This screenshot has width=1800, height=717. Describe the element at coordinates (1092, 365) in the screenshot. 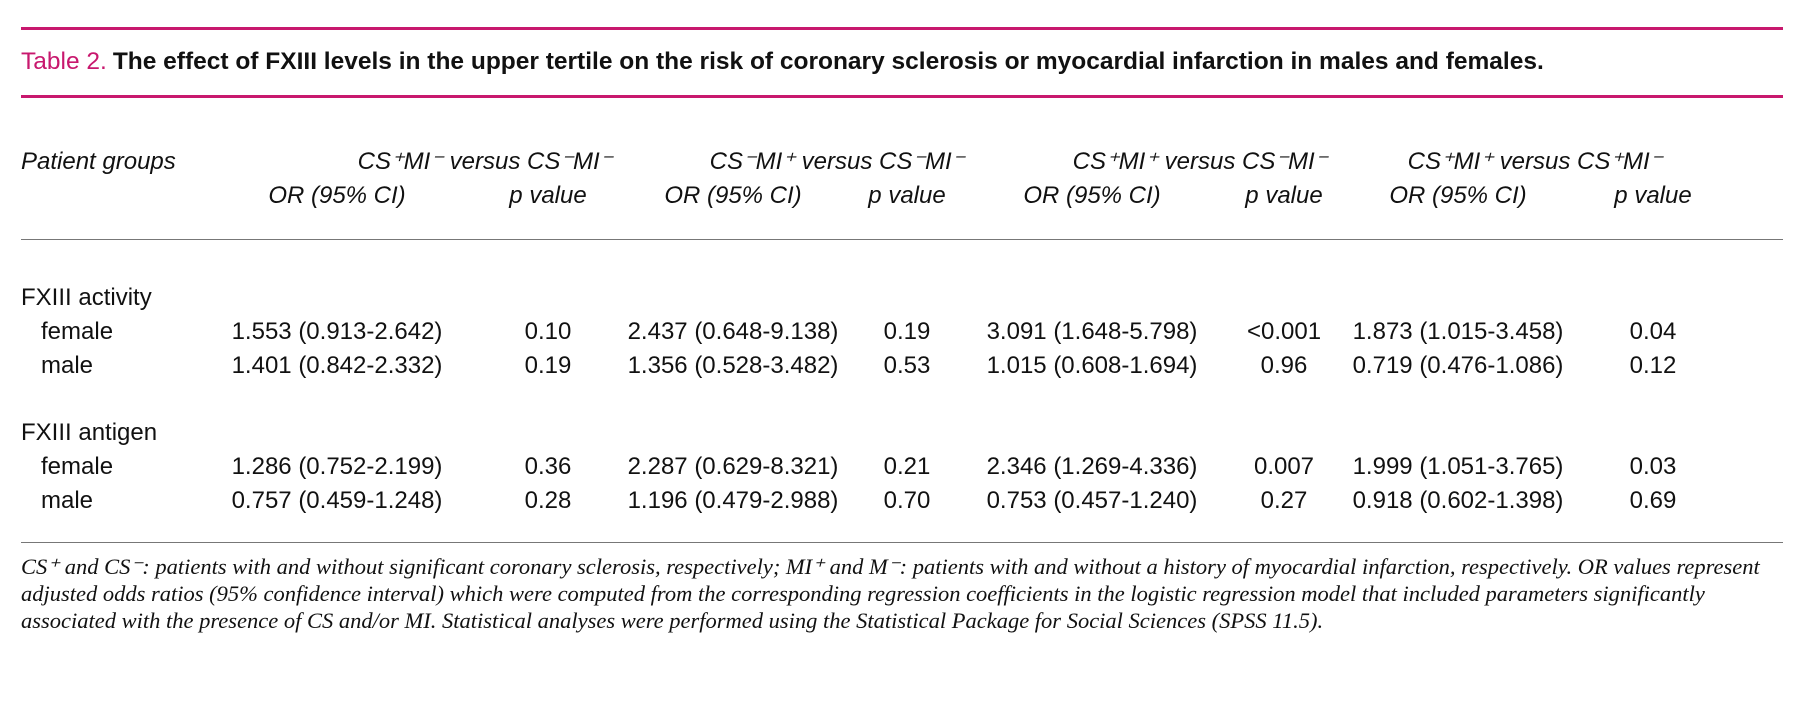

I see `cell: 1.015 (0.608-1.694)` at that location.